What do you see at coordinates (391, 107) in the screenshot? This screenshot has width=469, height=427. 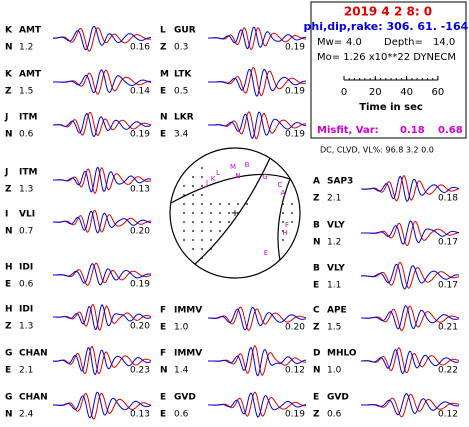 I see `scale-label: Time in sec` at bounding box center [391, 107].